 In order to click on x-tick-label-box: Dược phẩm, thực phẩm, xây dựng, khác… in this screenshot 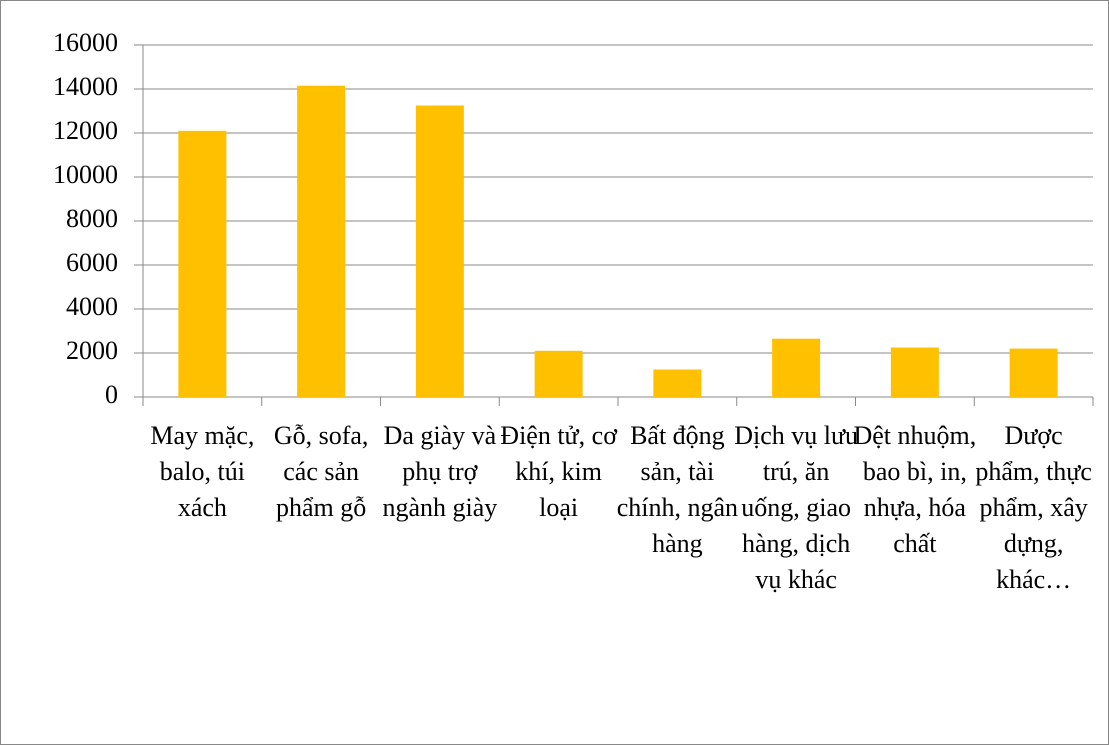, I will do `click(1033, 507)`.